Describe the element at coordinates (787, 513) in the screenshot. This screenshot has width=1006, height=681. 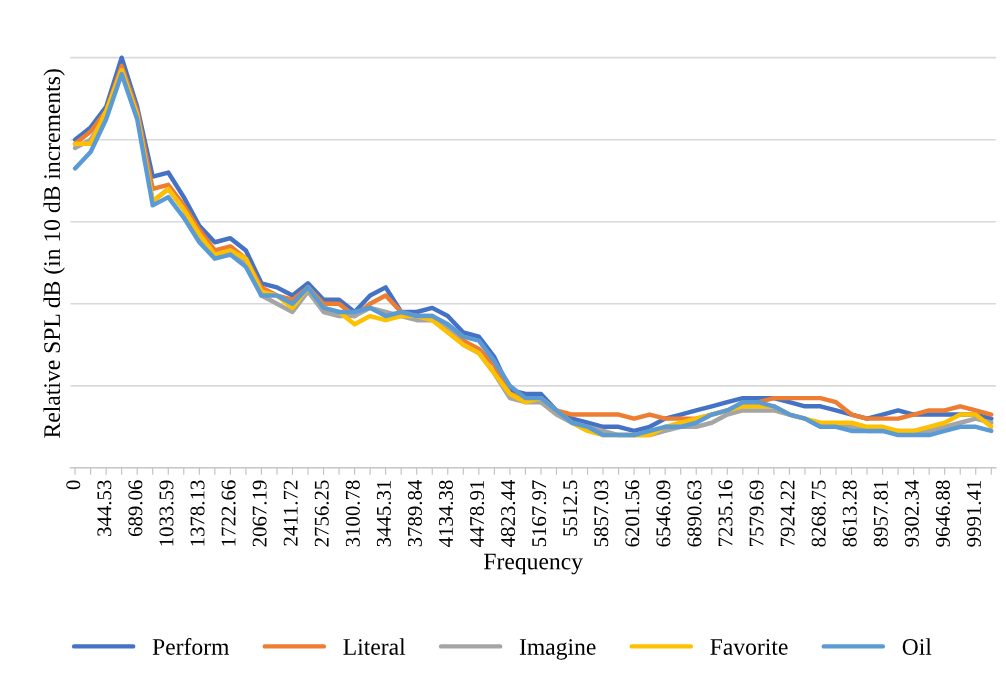
I see `x-tick-label: 7924.22` at that location.